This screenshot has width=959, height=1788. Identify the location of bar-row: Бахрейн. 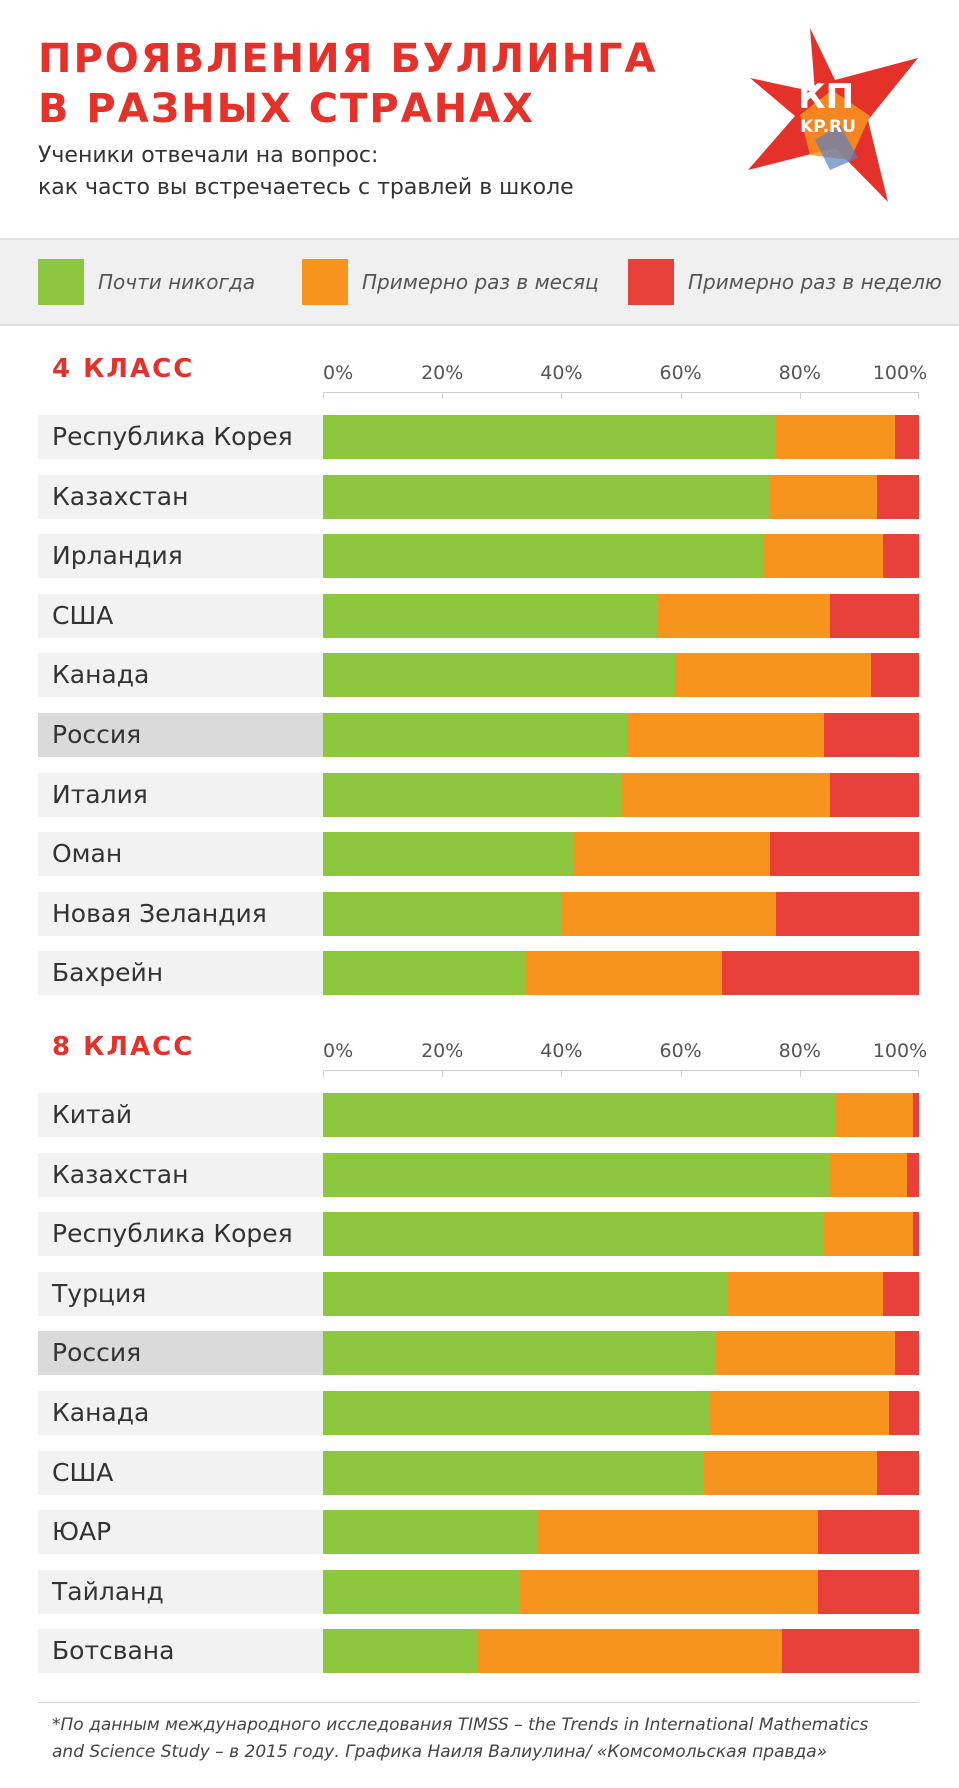
(478, 973).